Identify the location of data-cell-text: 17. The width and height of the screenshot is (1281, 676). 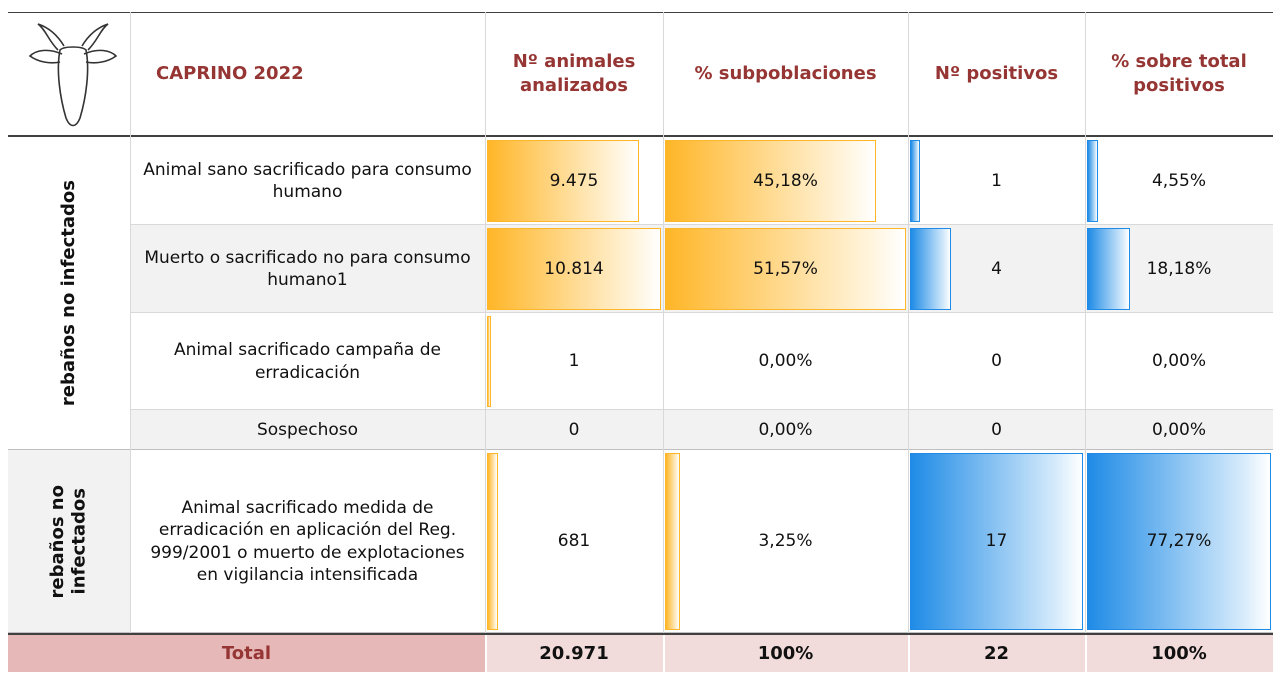
(996, 541).